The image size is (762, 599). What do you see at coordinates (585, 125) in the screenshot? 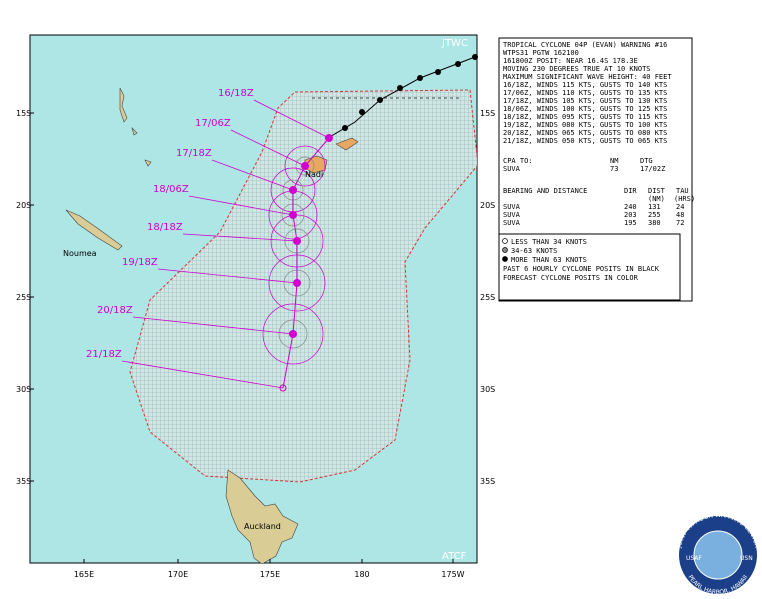
I see `intensity-line: 19/18Z, WINDS 080 KTS, GUSTS TO 100 KTS` at bounding box center [585, 125].